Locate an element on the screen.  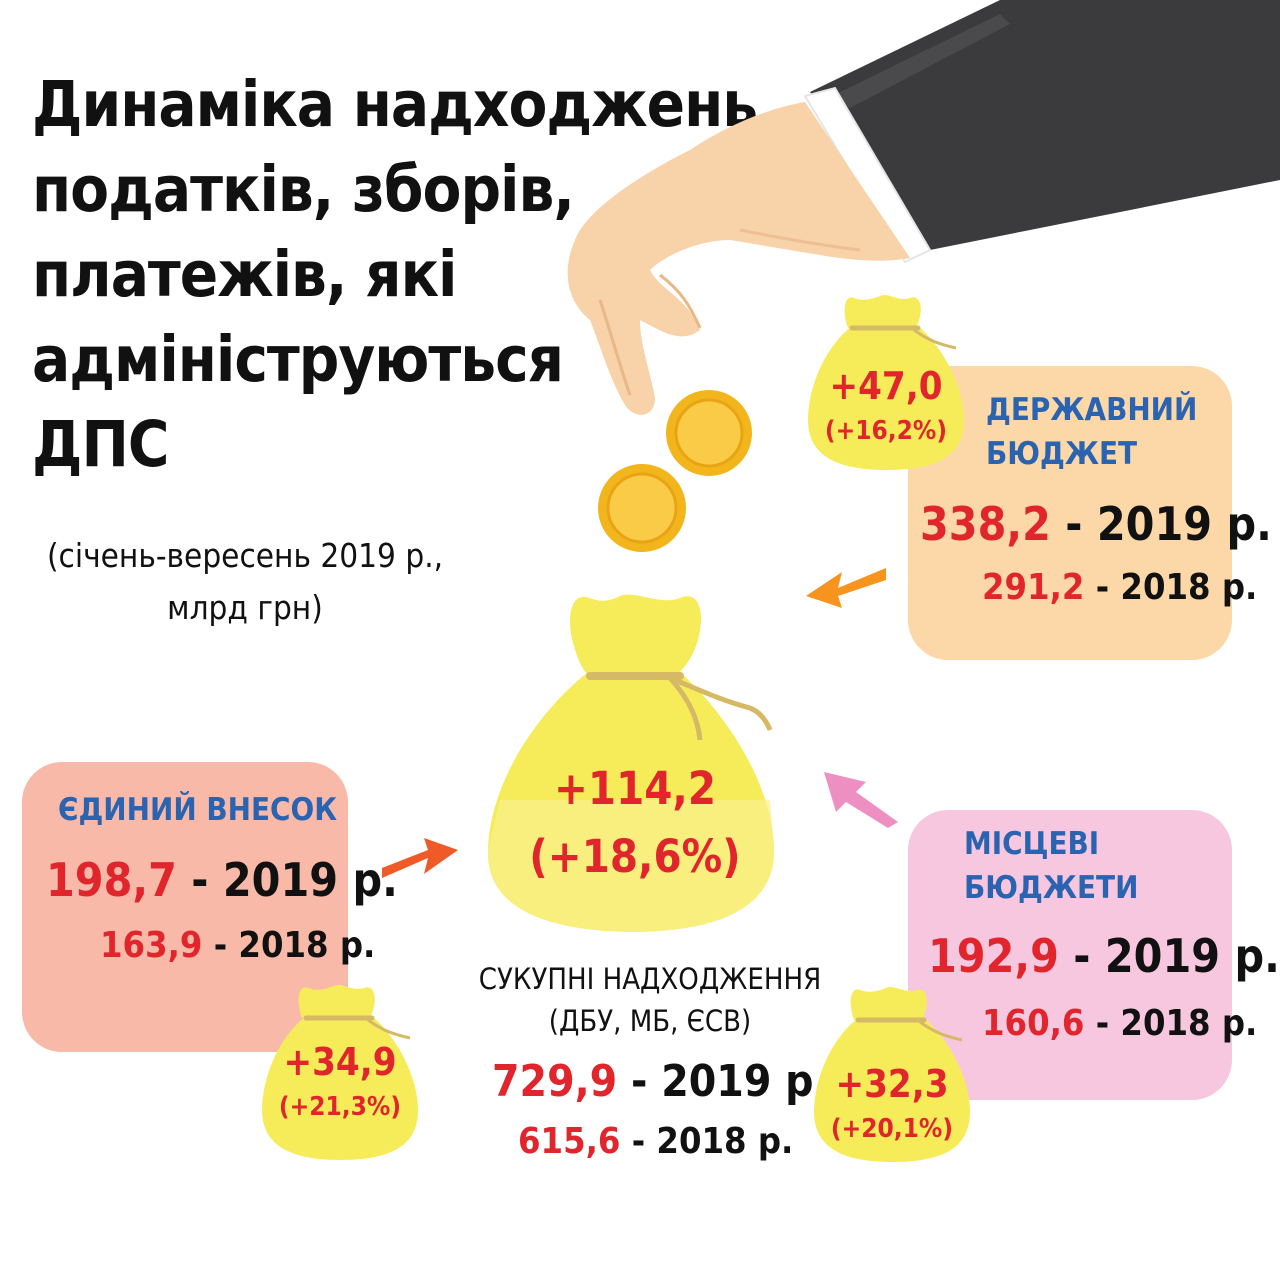
local-budgets-title-line-2: БЮДЖЕТИ is located at coordinates (1051, 888).